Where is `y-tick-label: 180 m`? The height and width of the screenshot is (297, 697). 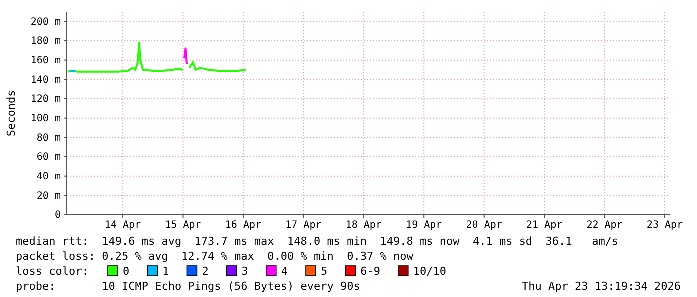 y-tick-label: 180 m is located at coordinates (45, 42).